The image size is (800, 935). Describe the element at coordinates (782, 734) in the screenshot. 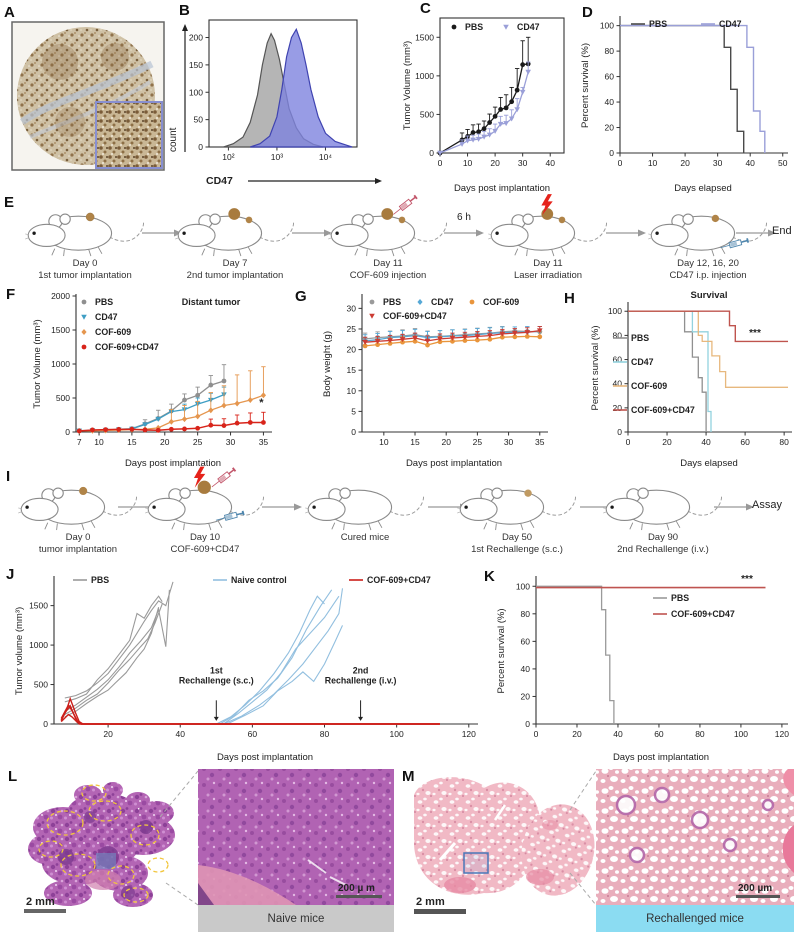

I see `svg-text: 120` at that location.